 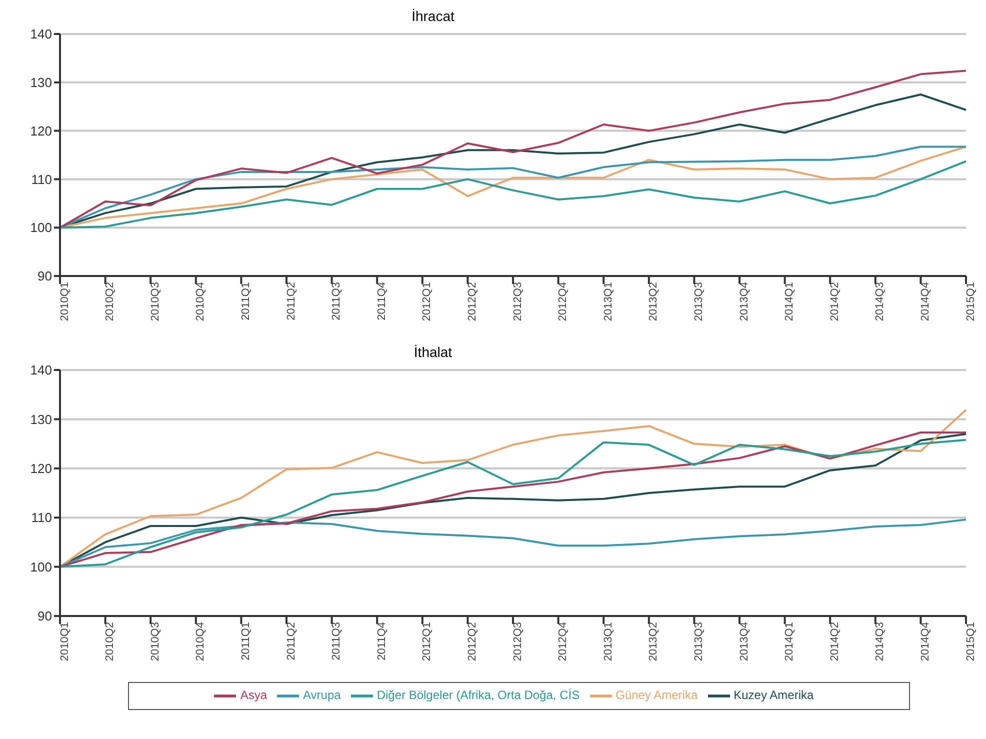 What do you see at coordinates (254, 695) in the screenshot?
I see `legend-label: Asya` at bounding box center [254, 695].